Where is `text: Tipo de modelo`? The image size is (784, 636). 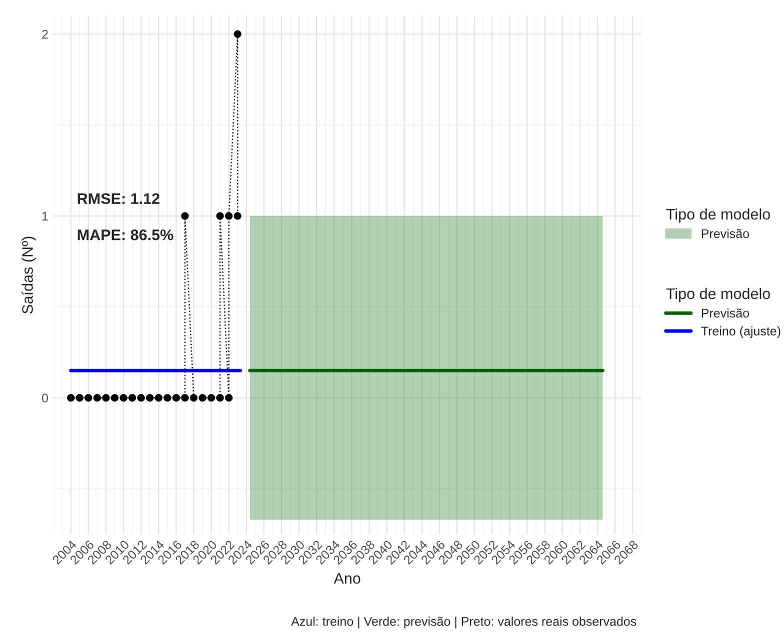 text: Tipo de modelo is located at coordinates (718, 295).